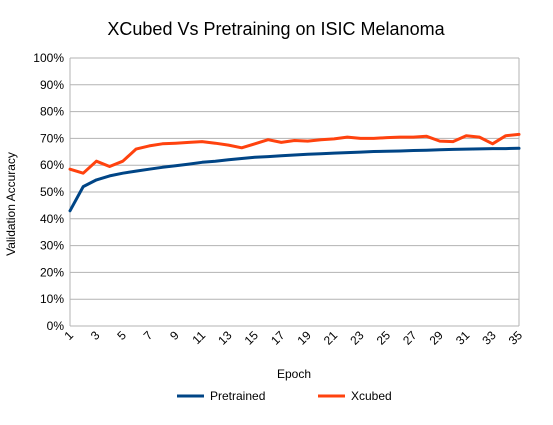  What do you see at coordinates (148, 335) in the screenshot?
I see `x-tick-label: 7` at bounding box center [148, 335].